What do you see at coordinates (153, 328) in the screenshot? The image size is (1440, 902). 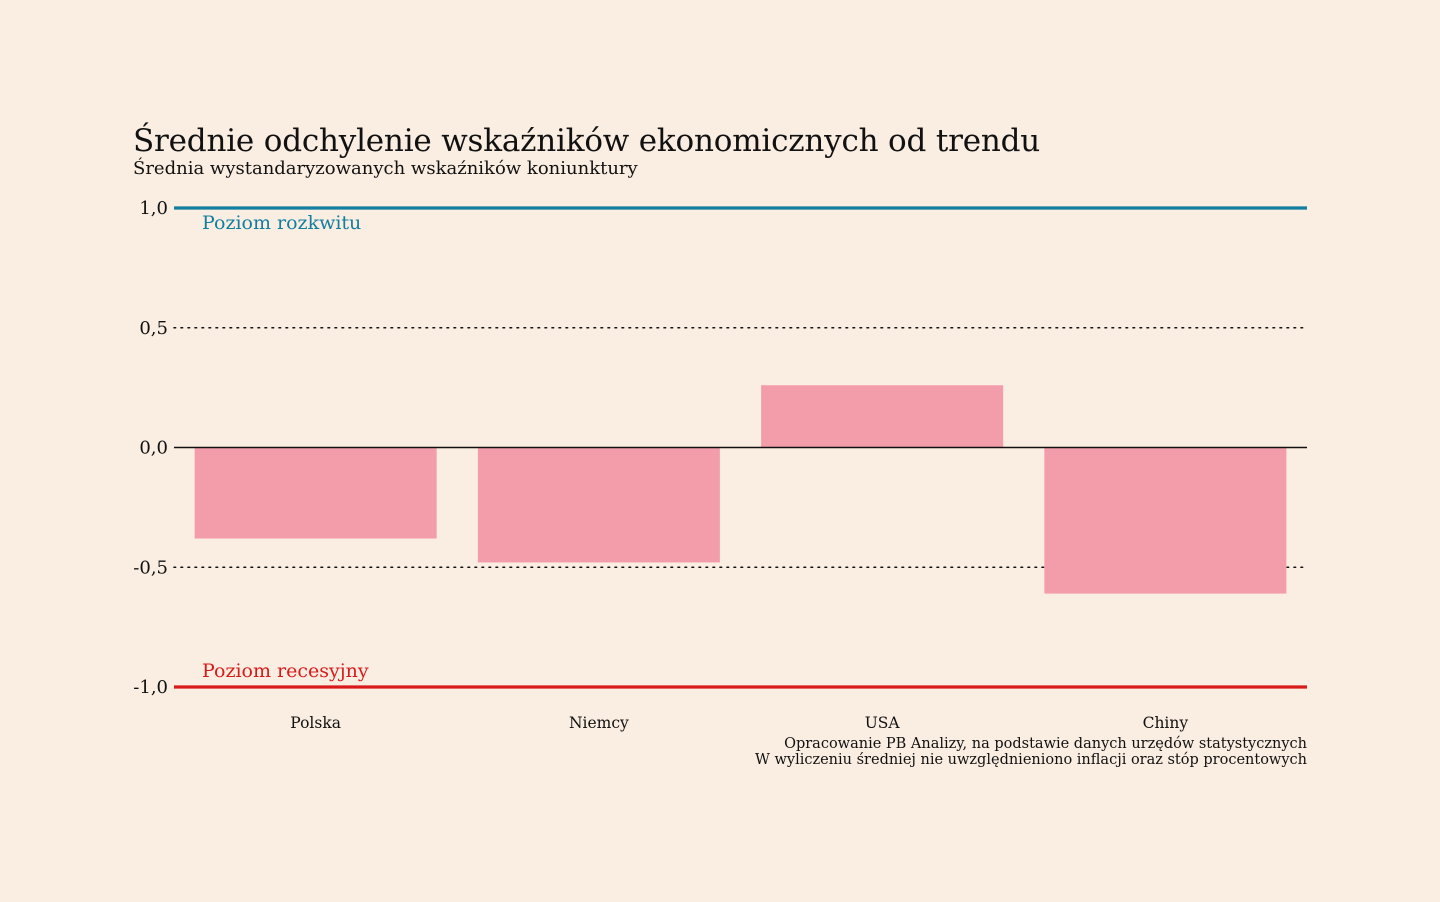 I see `y-tick-label: 0,5` at bounding box center [153, 328].